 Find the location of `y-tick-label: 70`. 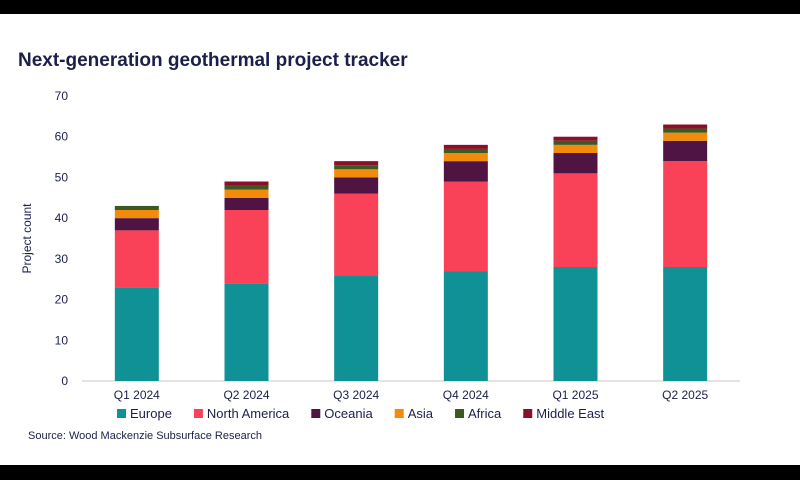

y-tick-label: 70 is located at coordinates (62, 96).